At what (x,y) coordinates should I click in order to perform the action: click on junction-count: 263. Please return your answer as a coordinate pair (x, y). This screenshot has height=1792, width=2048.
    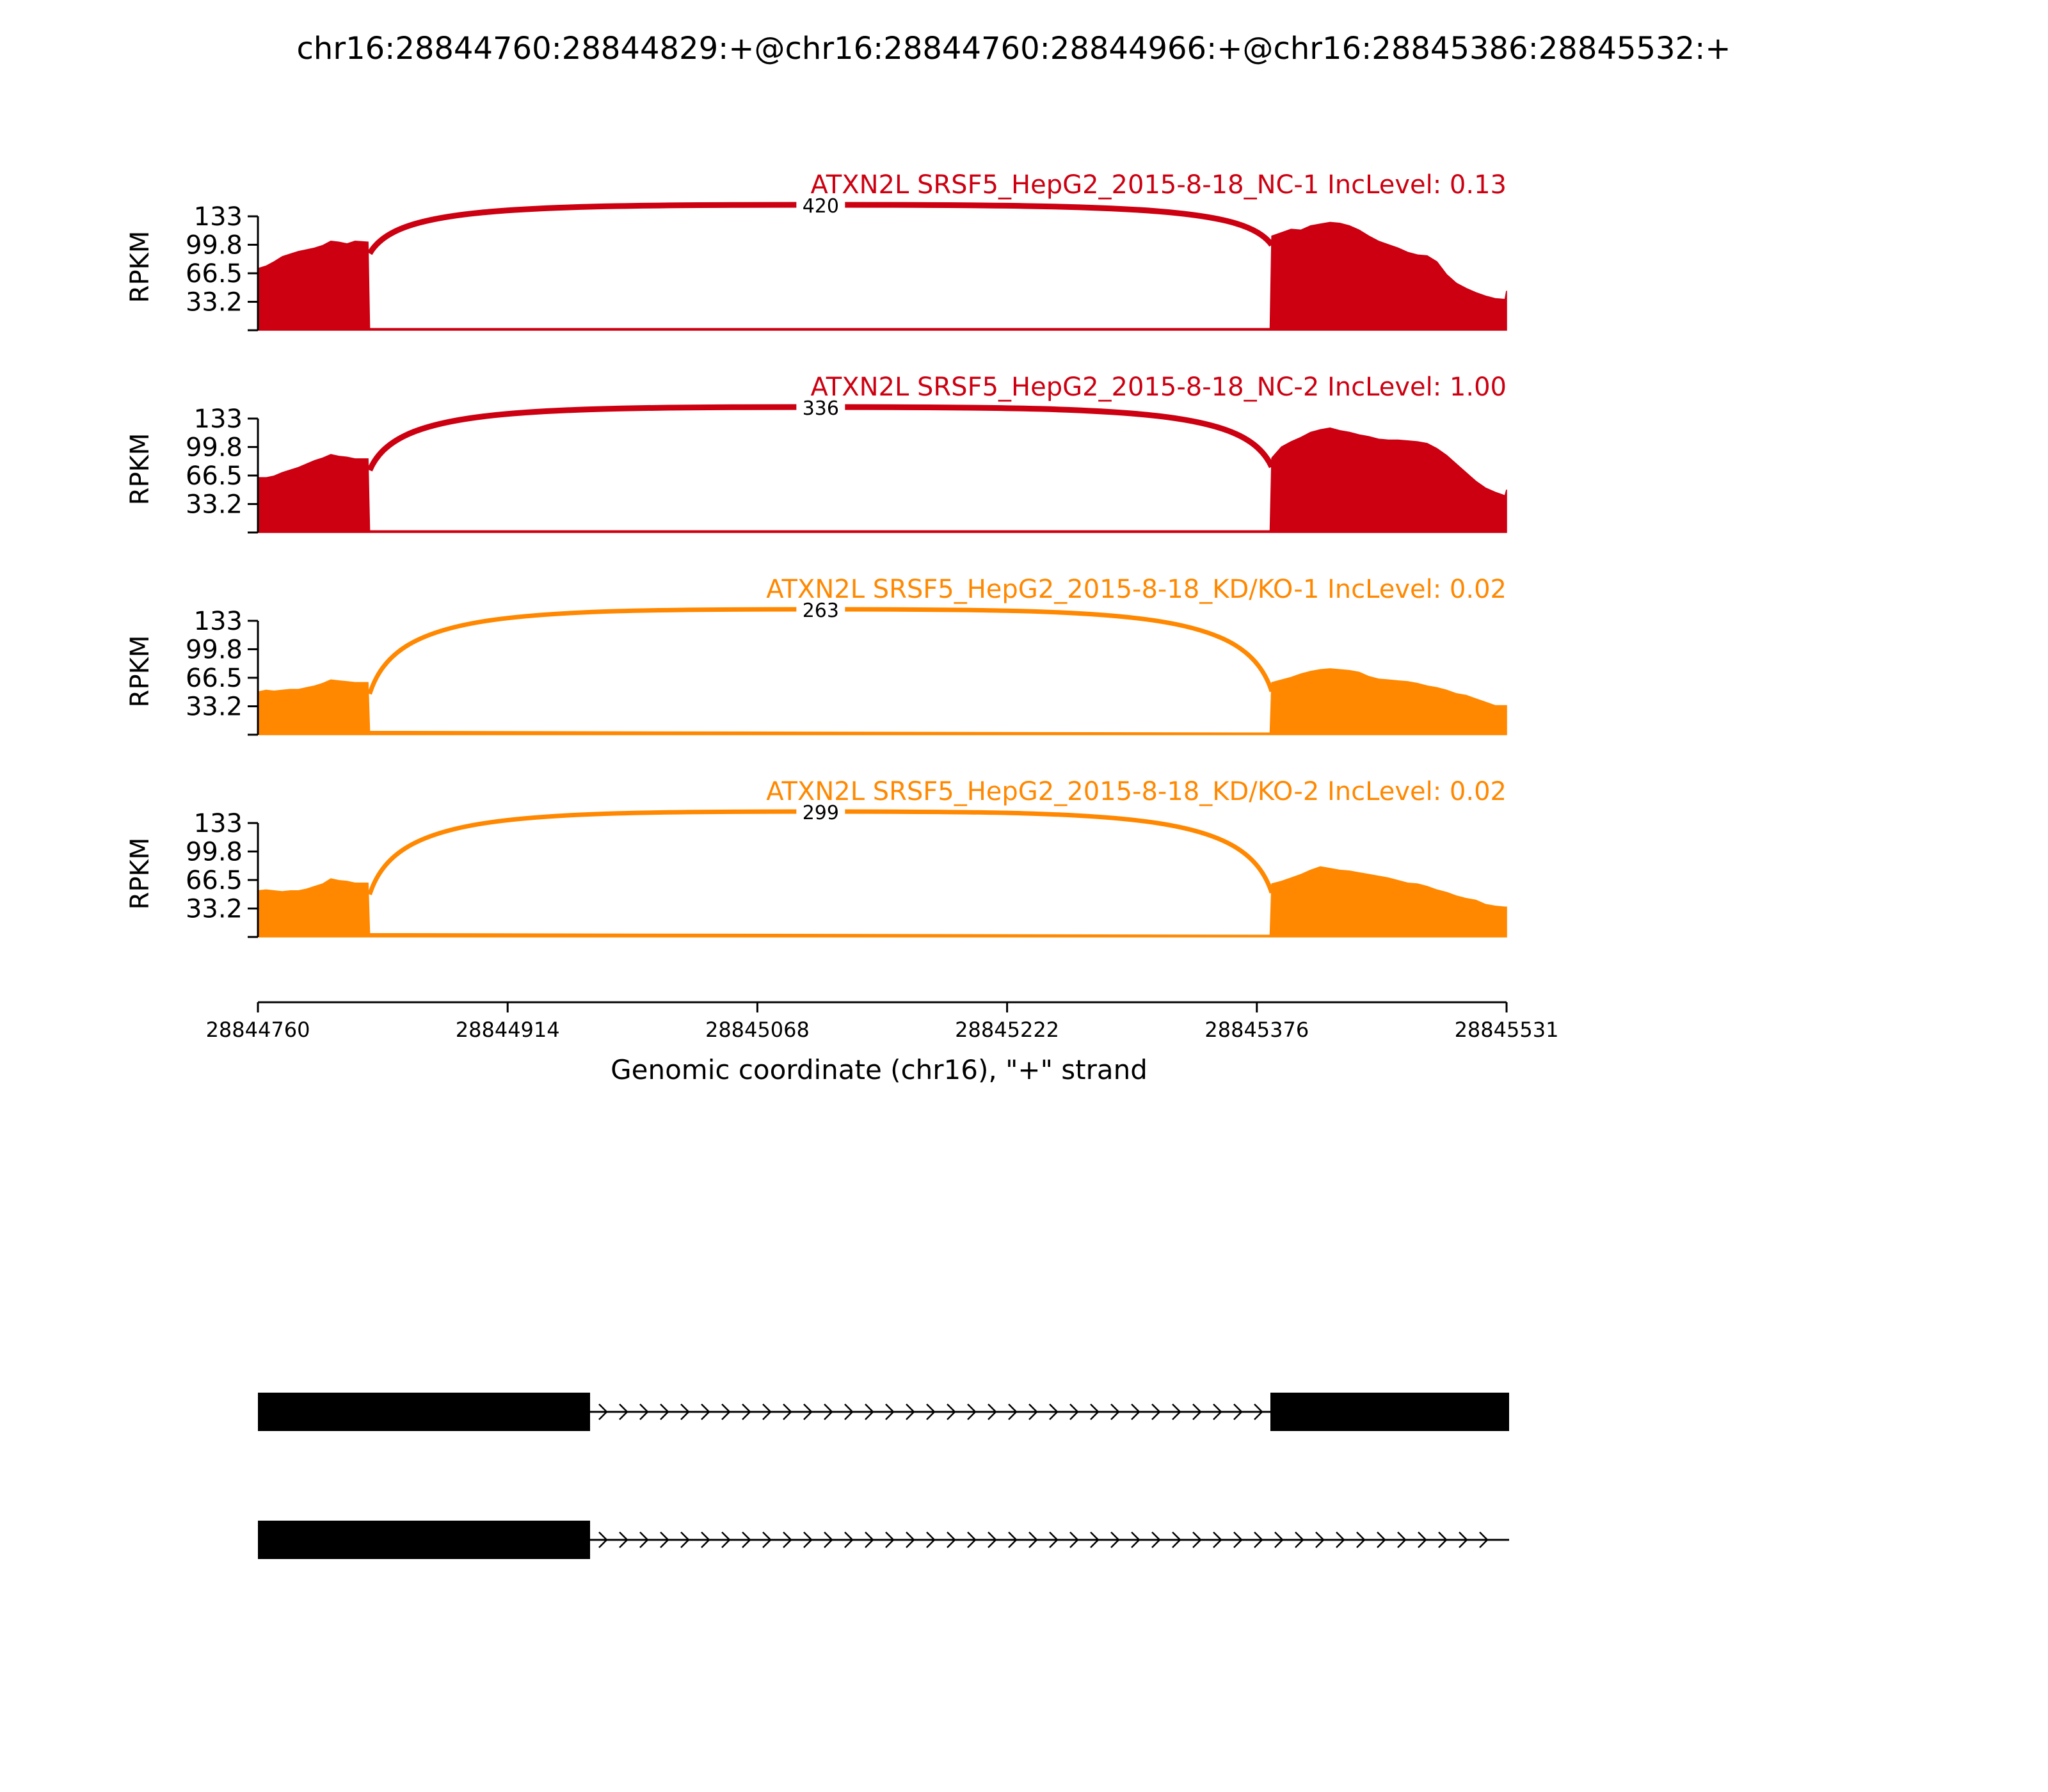
    Looking at the image, I should click on (821, 611).